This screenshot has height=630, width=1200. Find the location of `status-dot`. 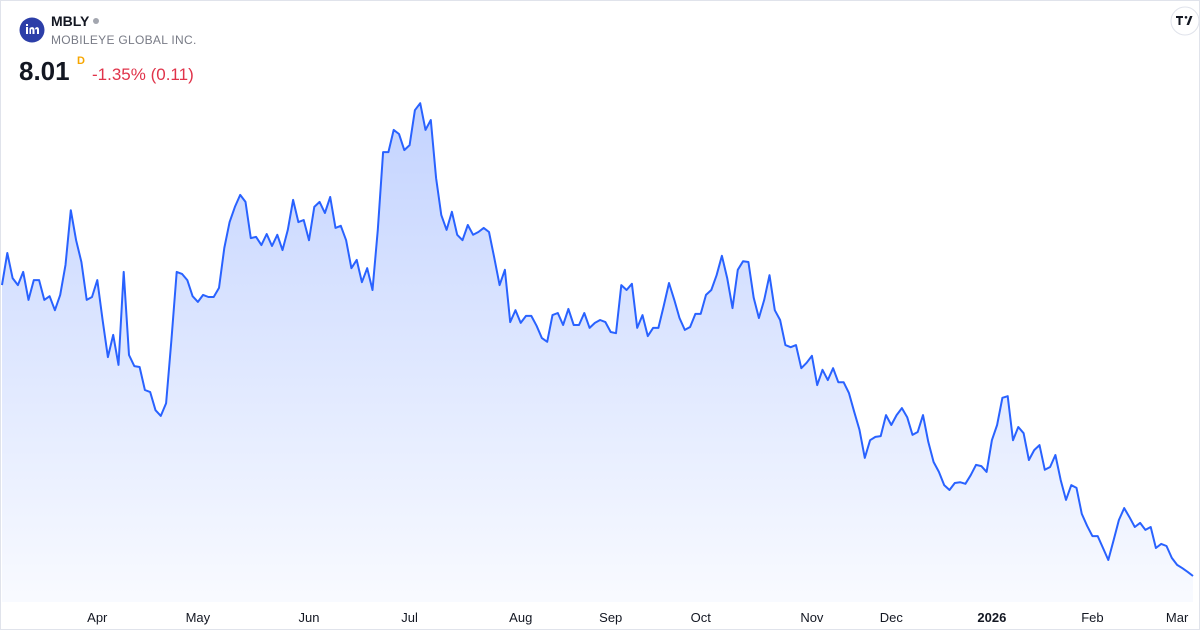

status-dot is located at coordinates (96, 21).